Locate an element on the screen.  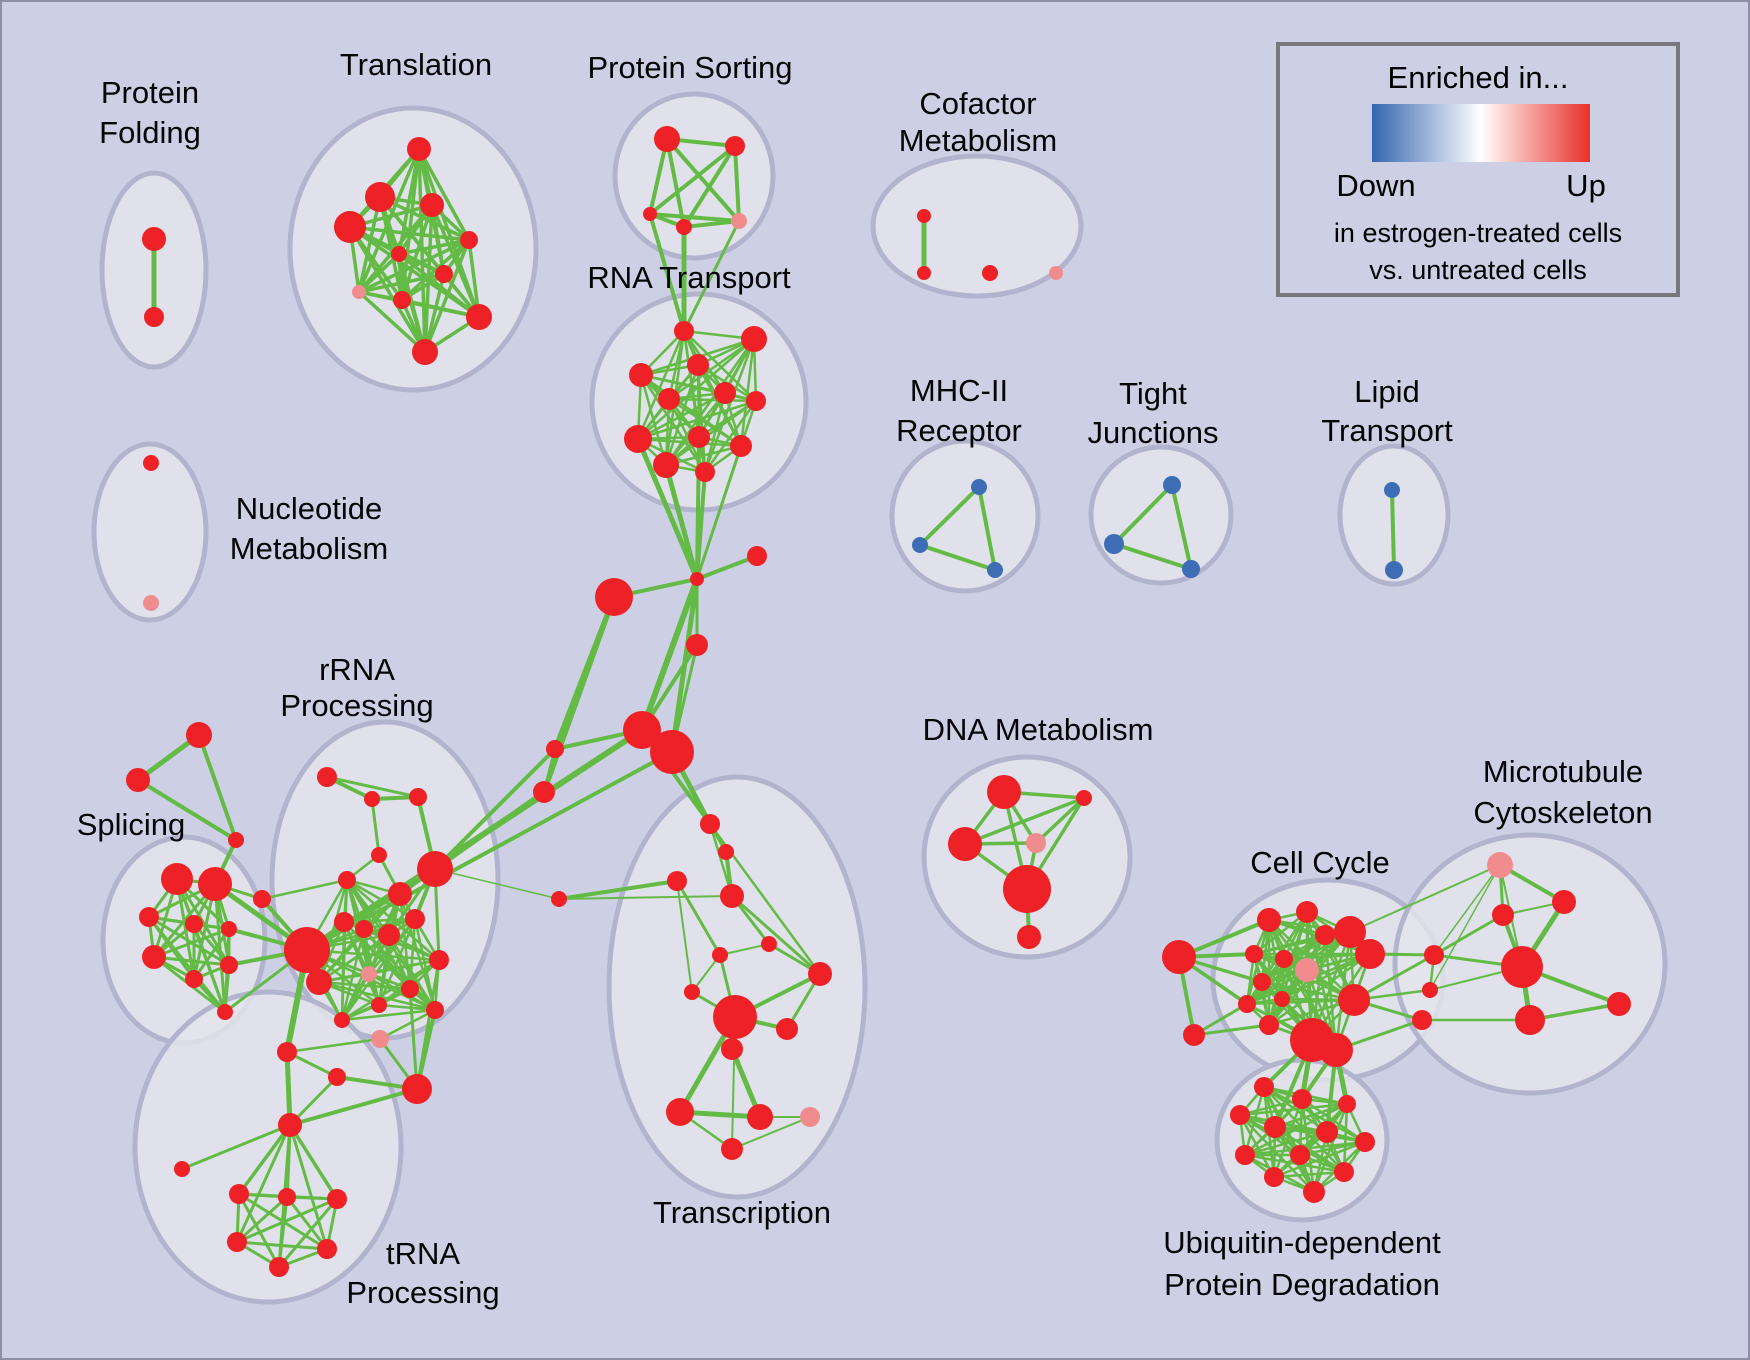
edge-J1-H1 is located at coordinates (669, 654).